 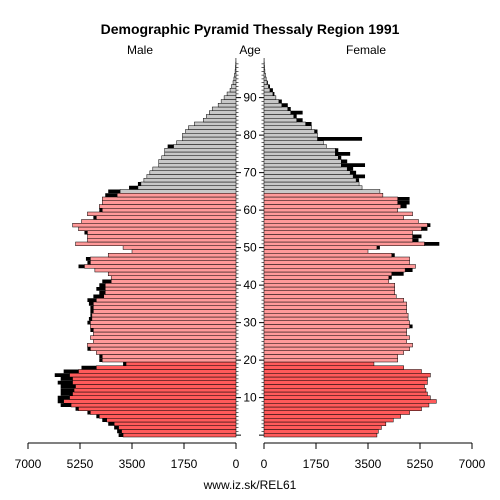 What do you see at coordinates (250, 50) in the screenshot?
I see `age-label: Age` at bounding box center [250, 50].